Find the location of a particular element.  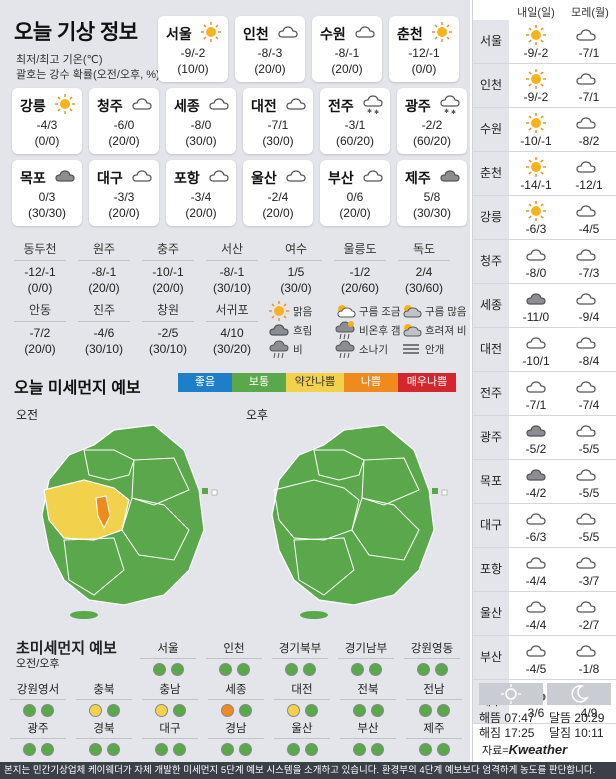

dayafter-temp: -9/4 is located at coordinates (589, 317).